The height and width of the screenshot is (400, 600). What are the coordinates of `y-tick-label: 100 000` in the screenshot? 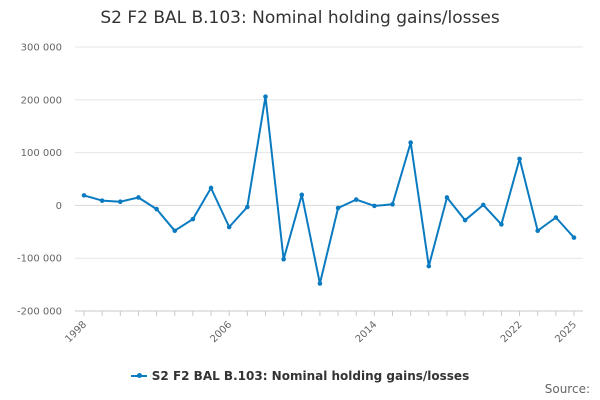 It's located at (41, 153).